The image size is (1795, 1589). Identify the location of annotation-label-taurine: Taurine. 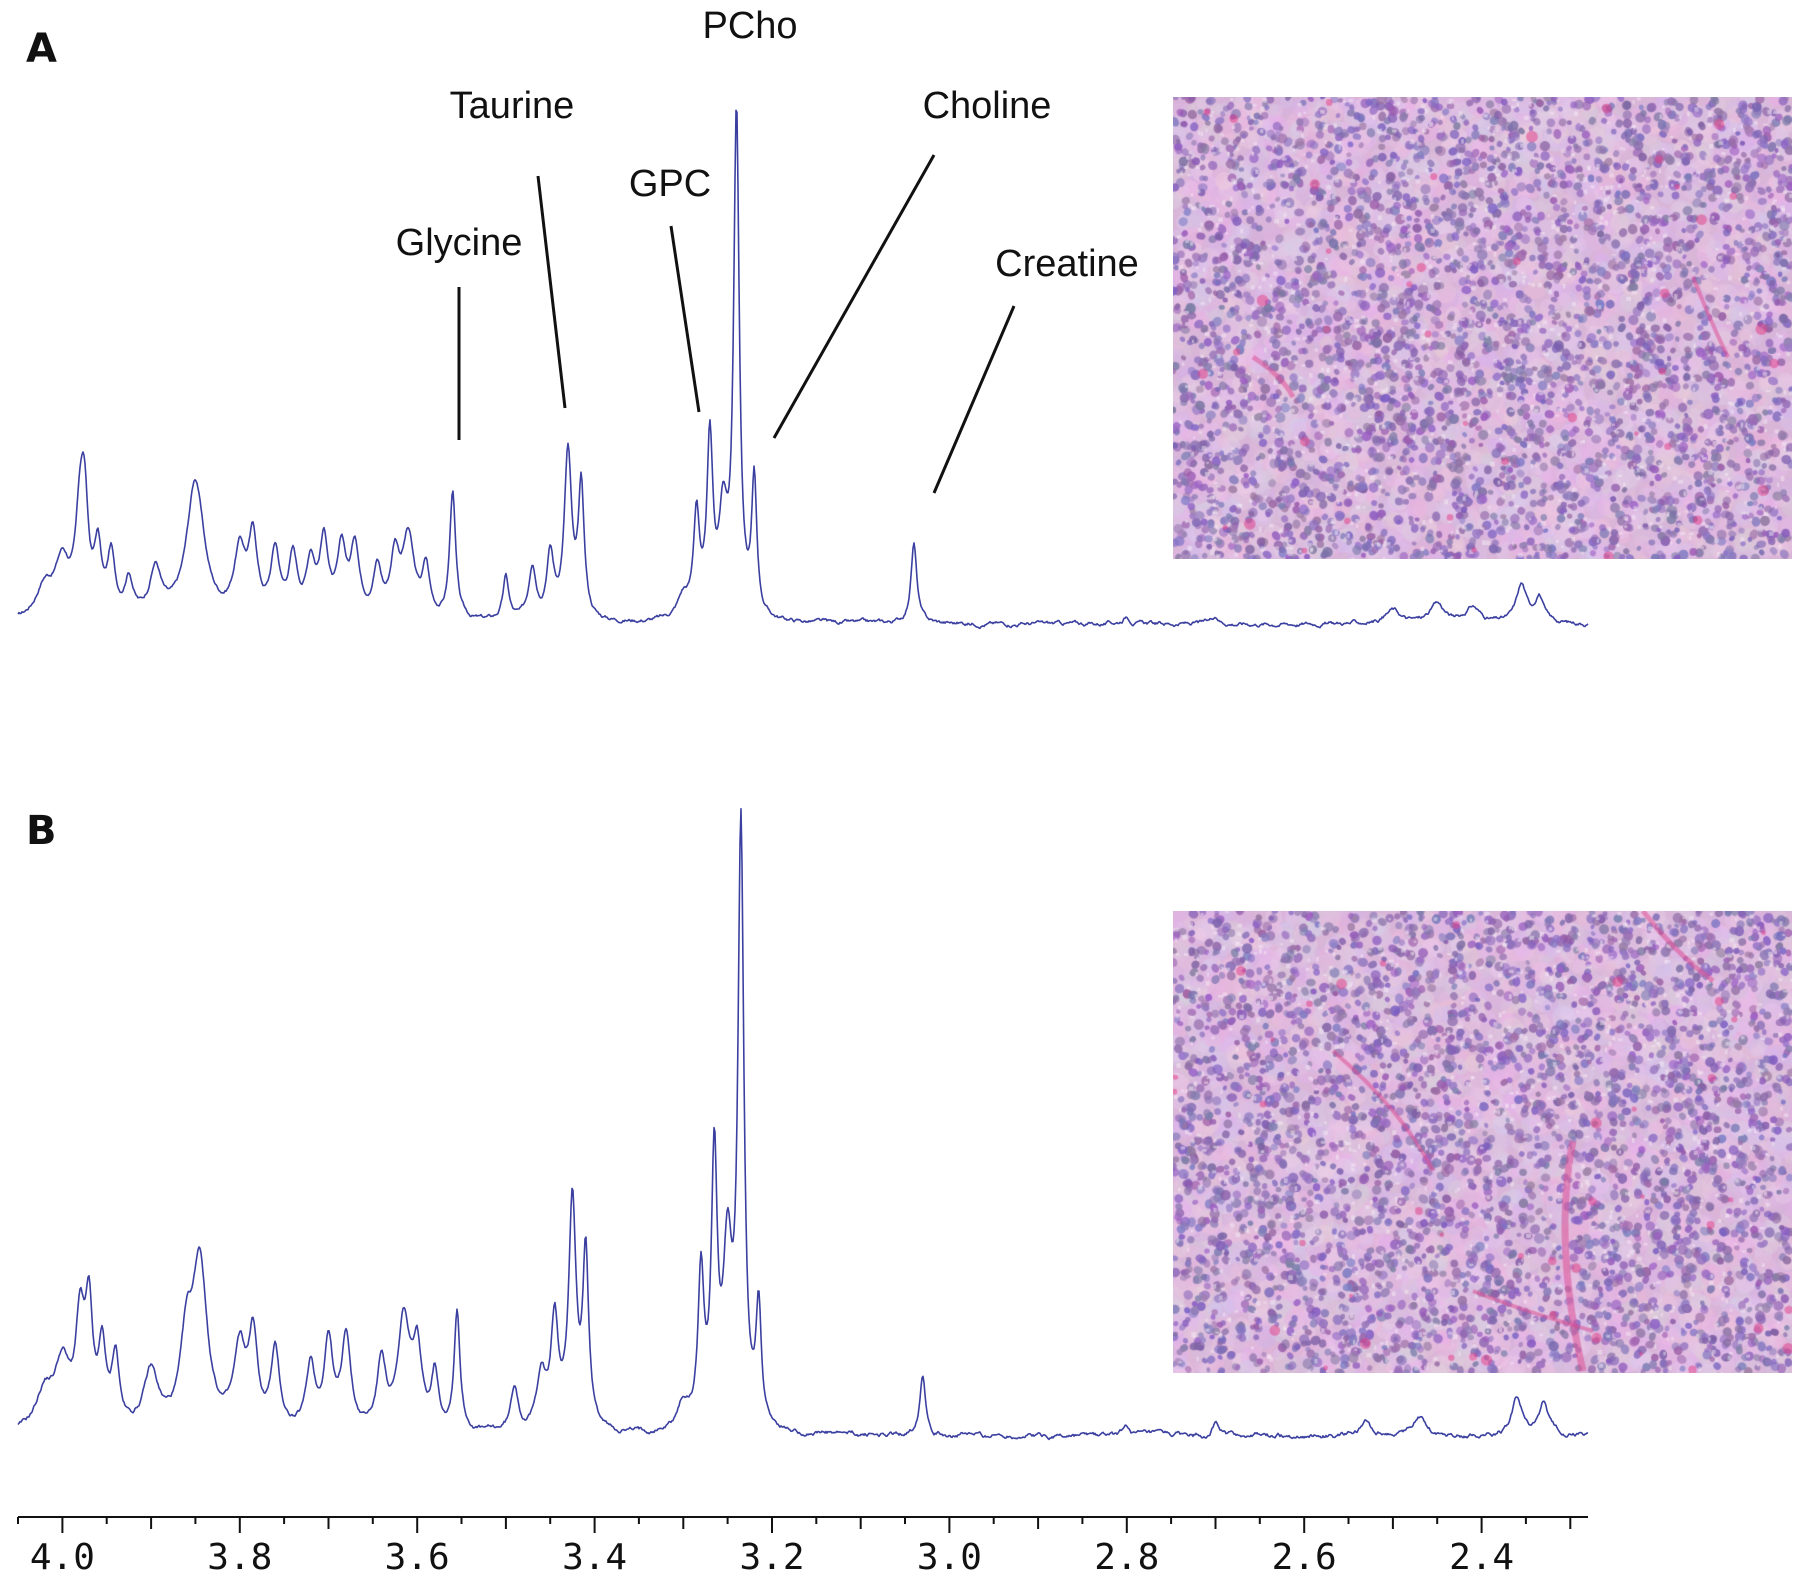
(512, 106).